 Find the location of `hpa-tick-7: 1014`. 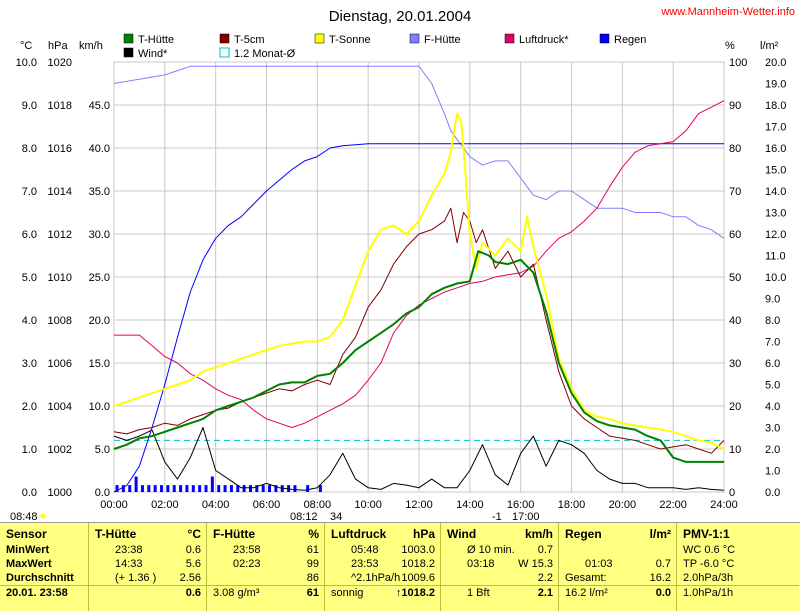

hpa-tick-7: 1014 is located at coordinates (60, 192).